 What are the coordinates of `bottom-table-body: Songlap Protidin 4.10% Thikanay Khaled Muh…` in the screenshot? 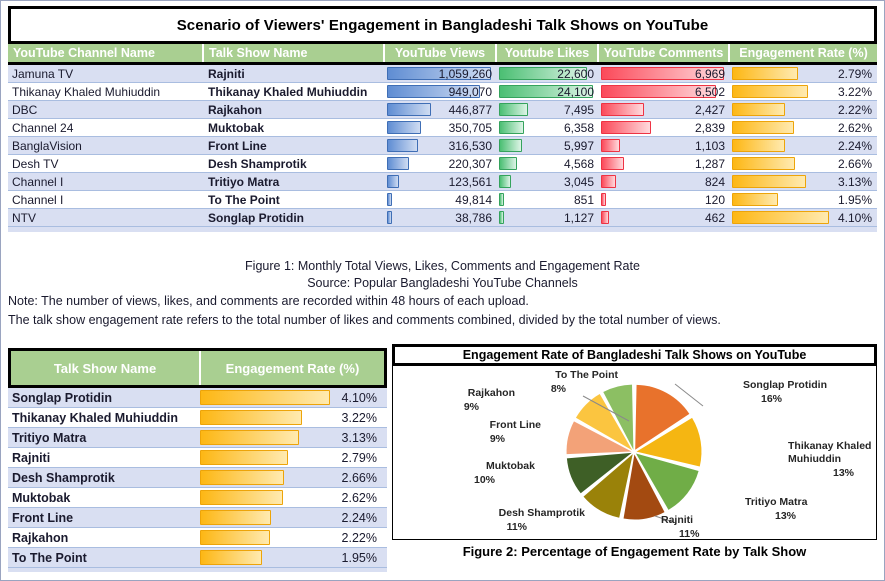 It's located at (197, 478).